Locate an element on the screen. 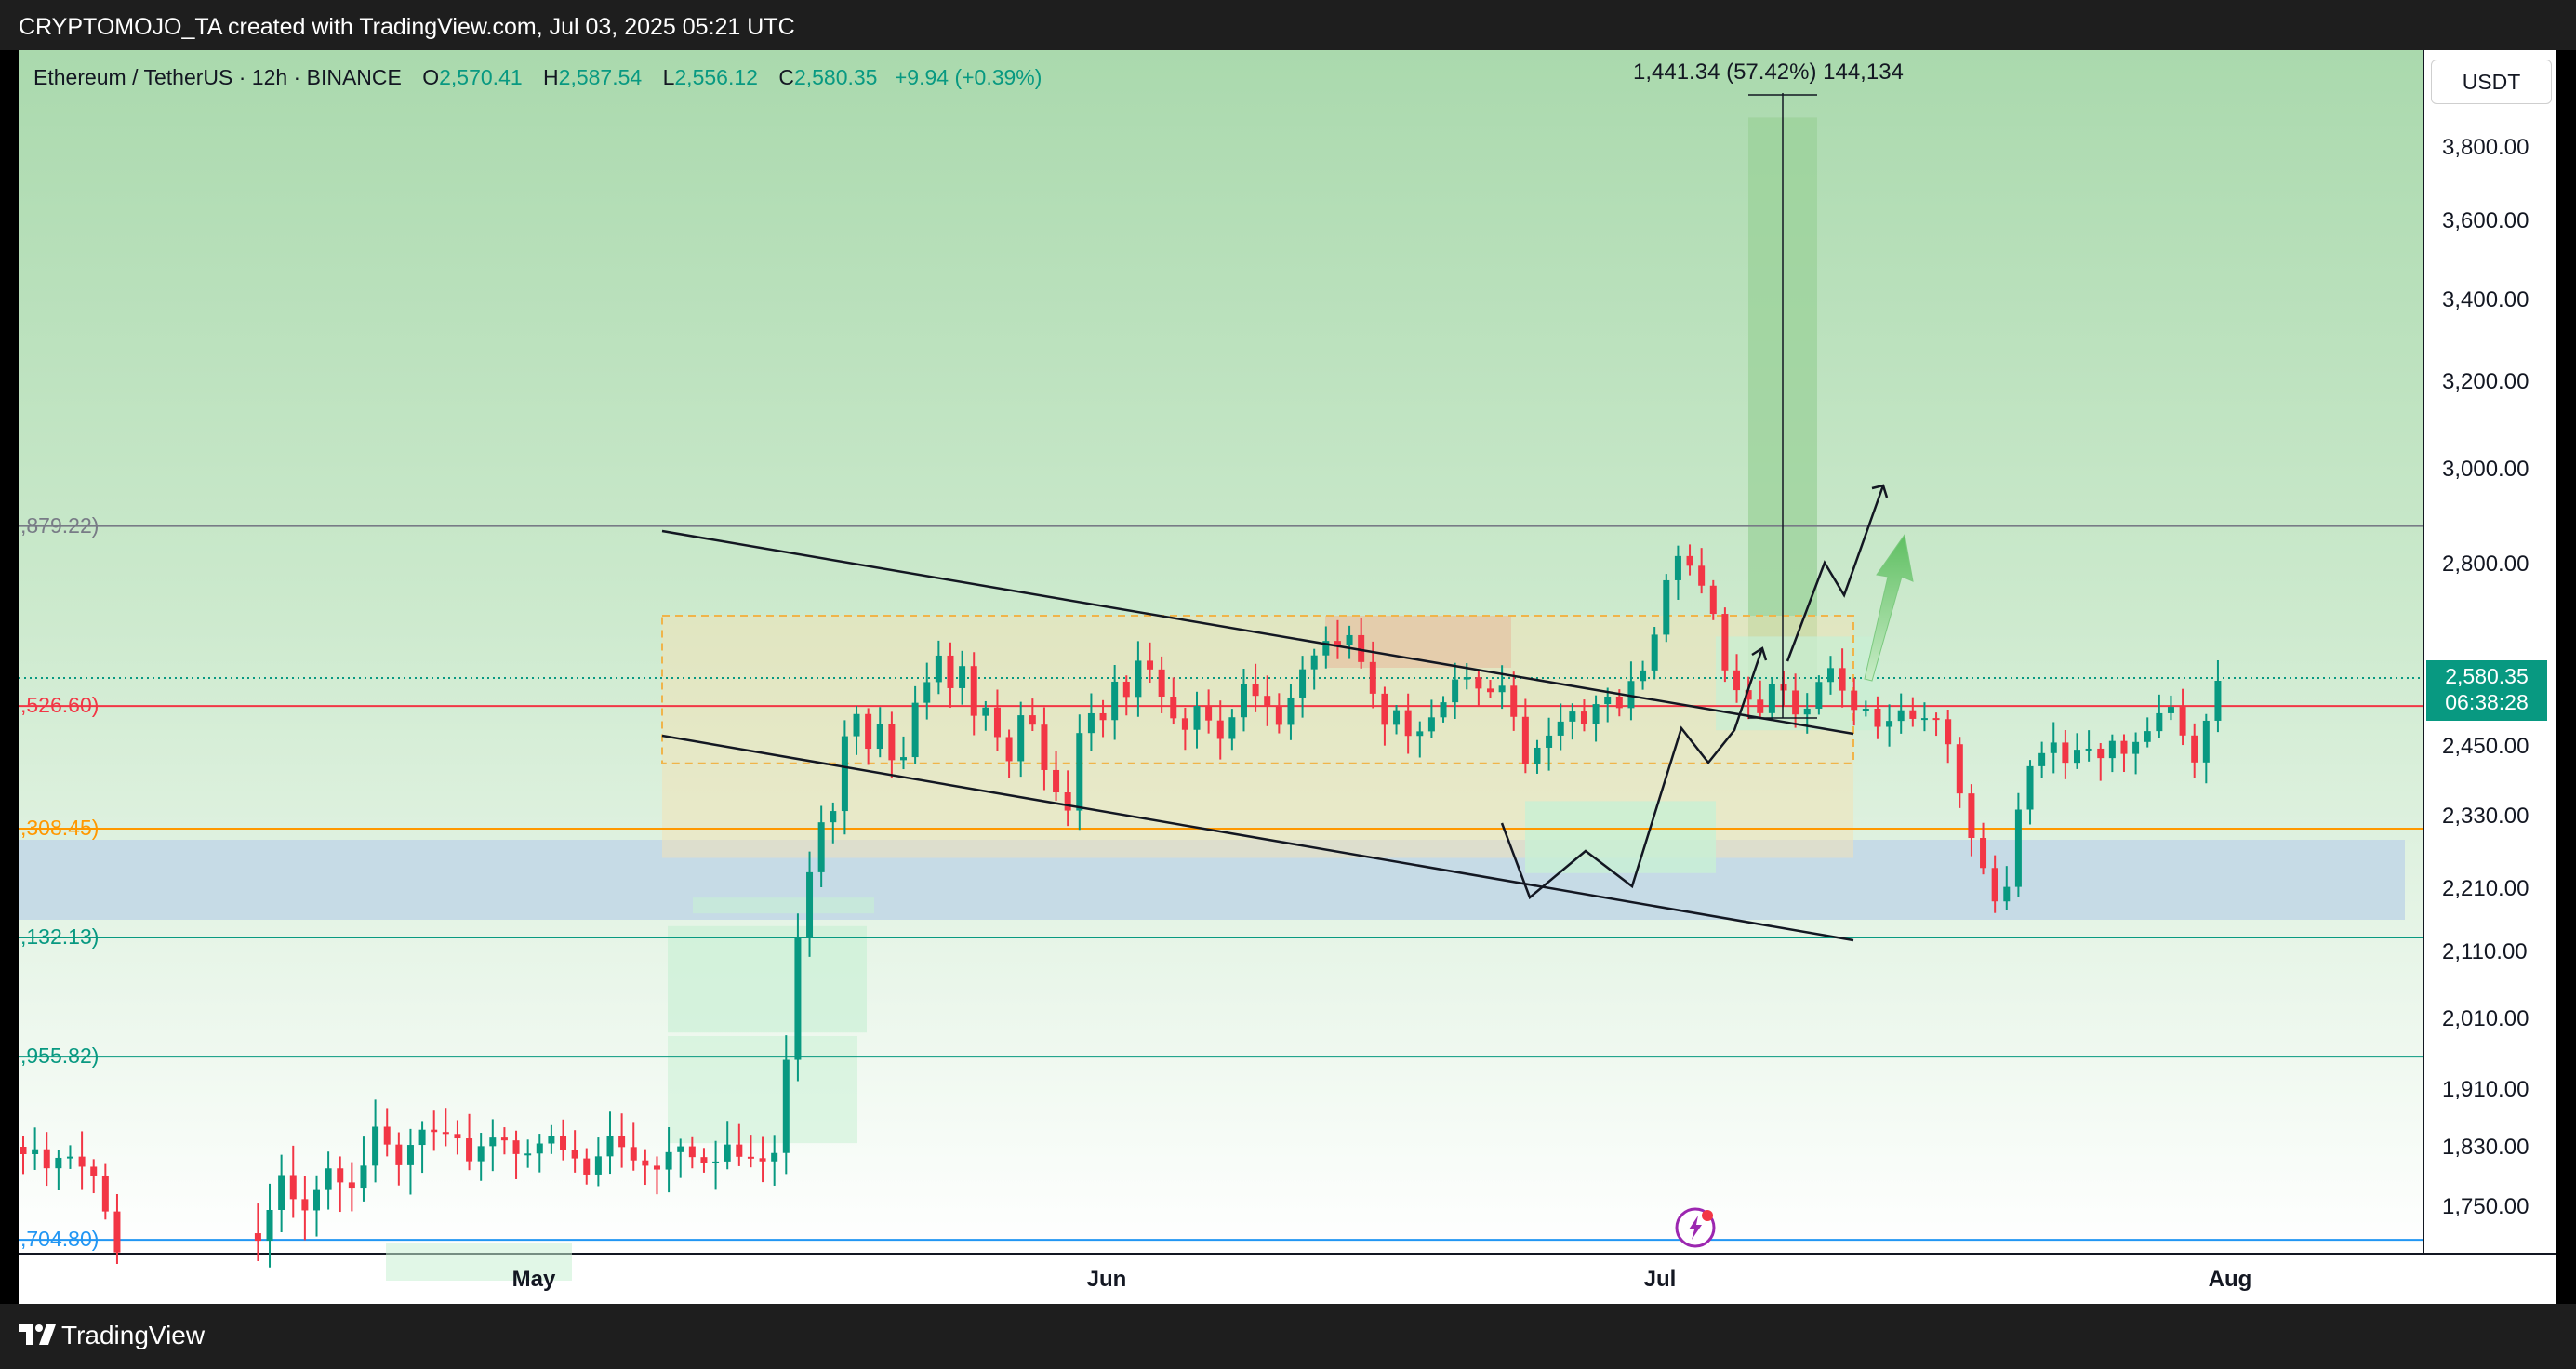 The width and height of the screenshot is (2576, 1369). lightning-icon is located at coordinates (1695, 1227).